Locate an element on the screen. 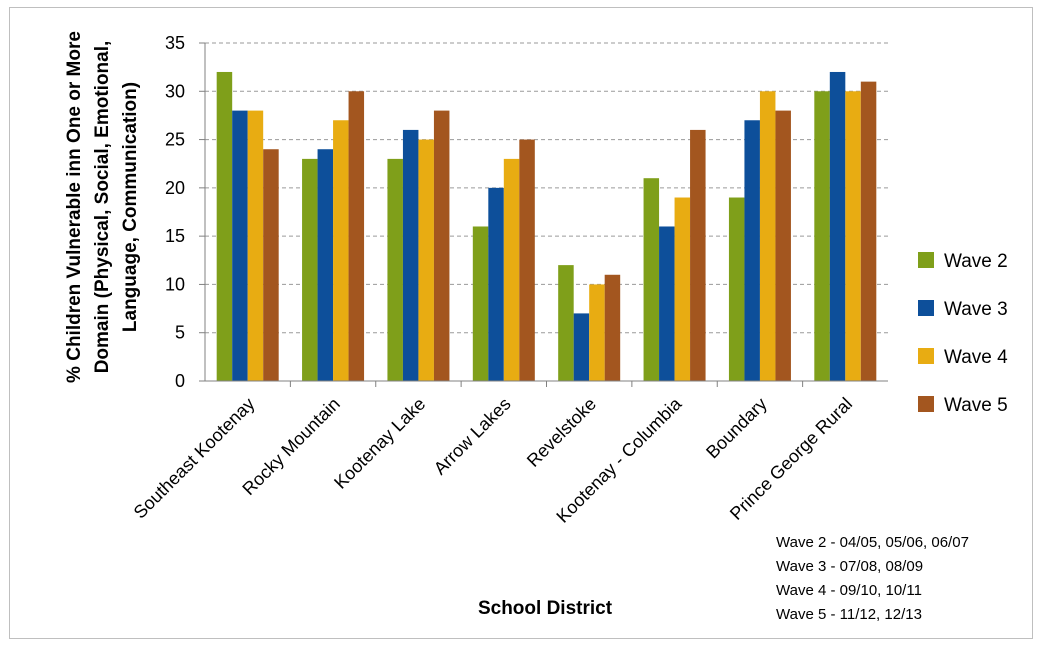 The height and width of the screenshot is (645, 1045). x-axis-title: School District is located at coordinates (545, 608).